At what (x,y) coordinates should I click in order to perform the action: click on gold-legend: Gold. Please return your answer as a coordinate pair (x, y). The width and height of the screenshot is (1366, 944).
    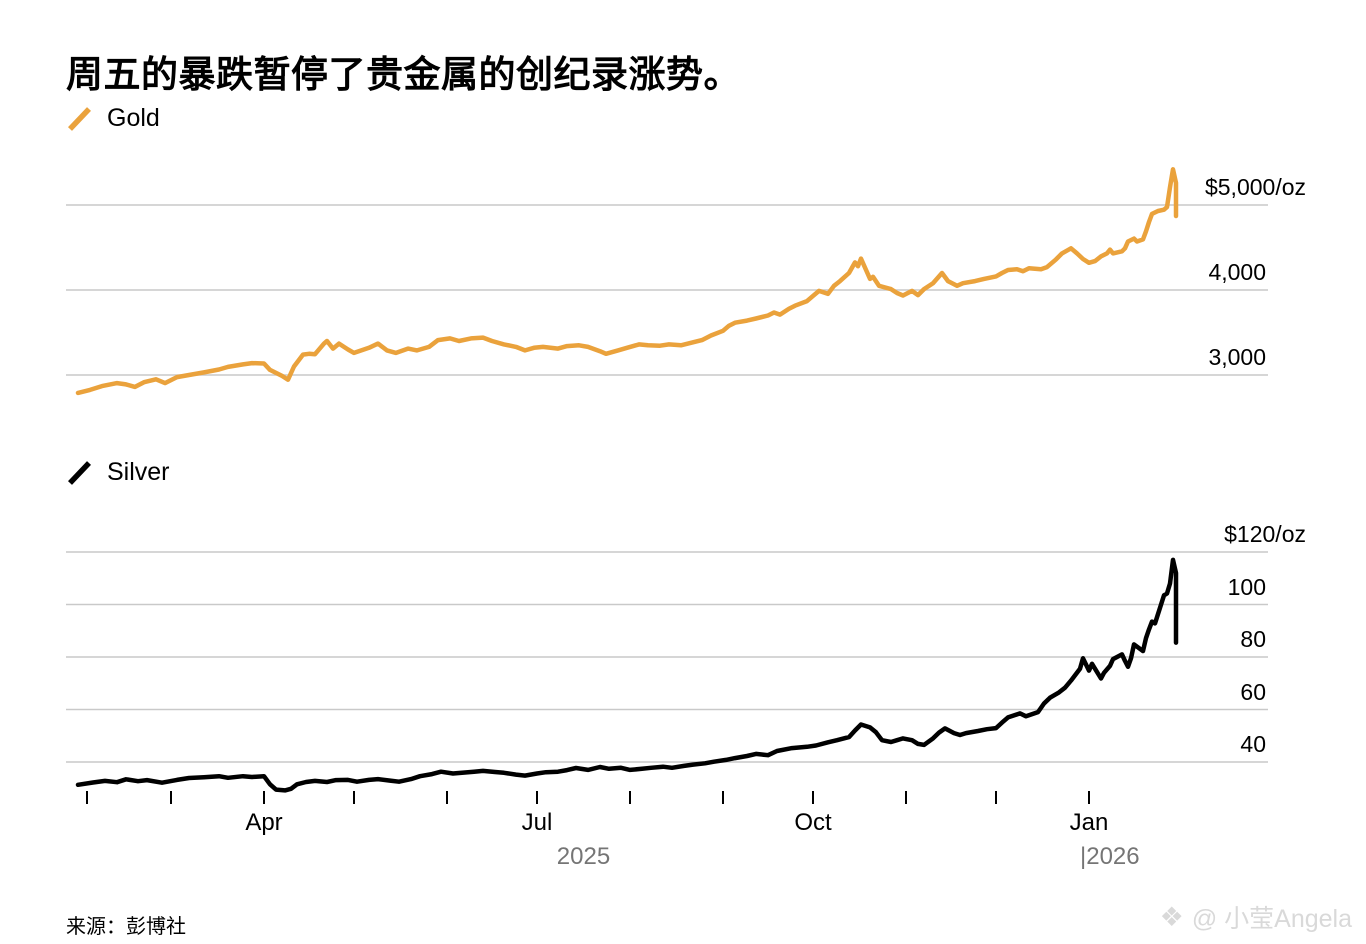
    Looking at the image, I should click on (113, 118).